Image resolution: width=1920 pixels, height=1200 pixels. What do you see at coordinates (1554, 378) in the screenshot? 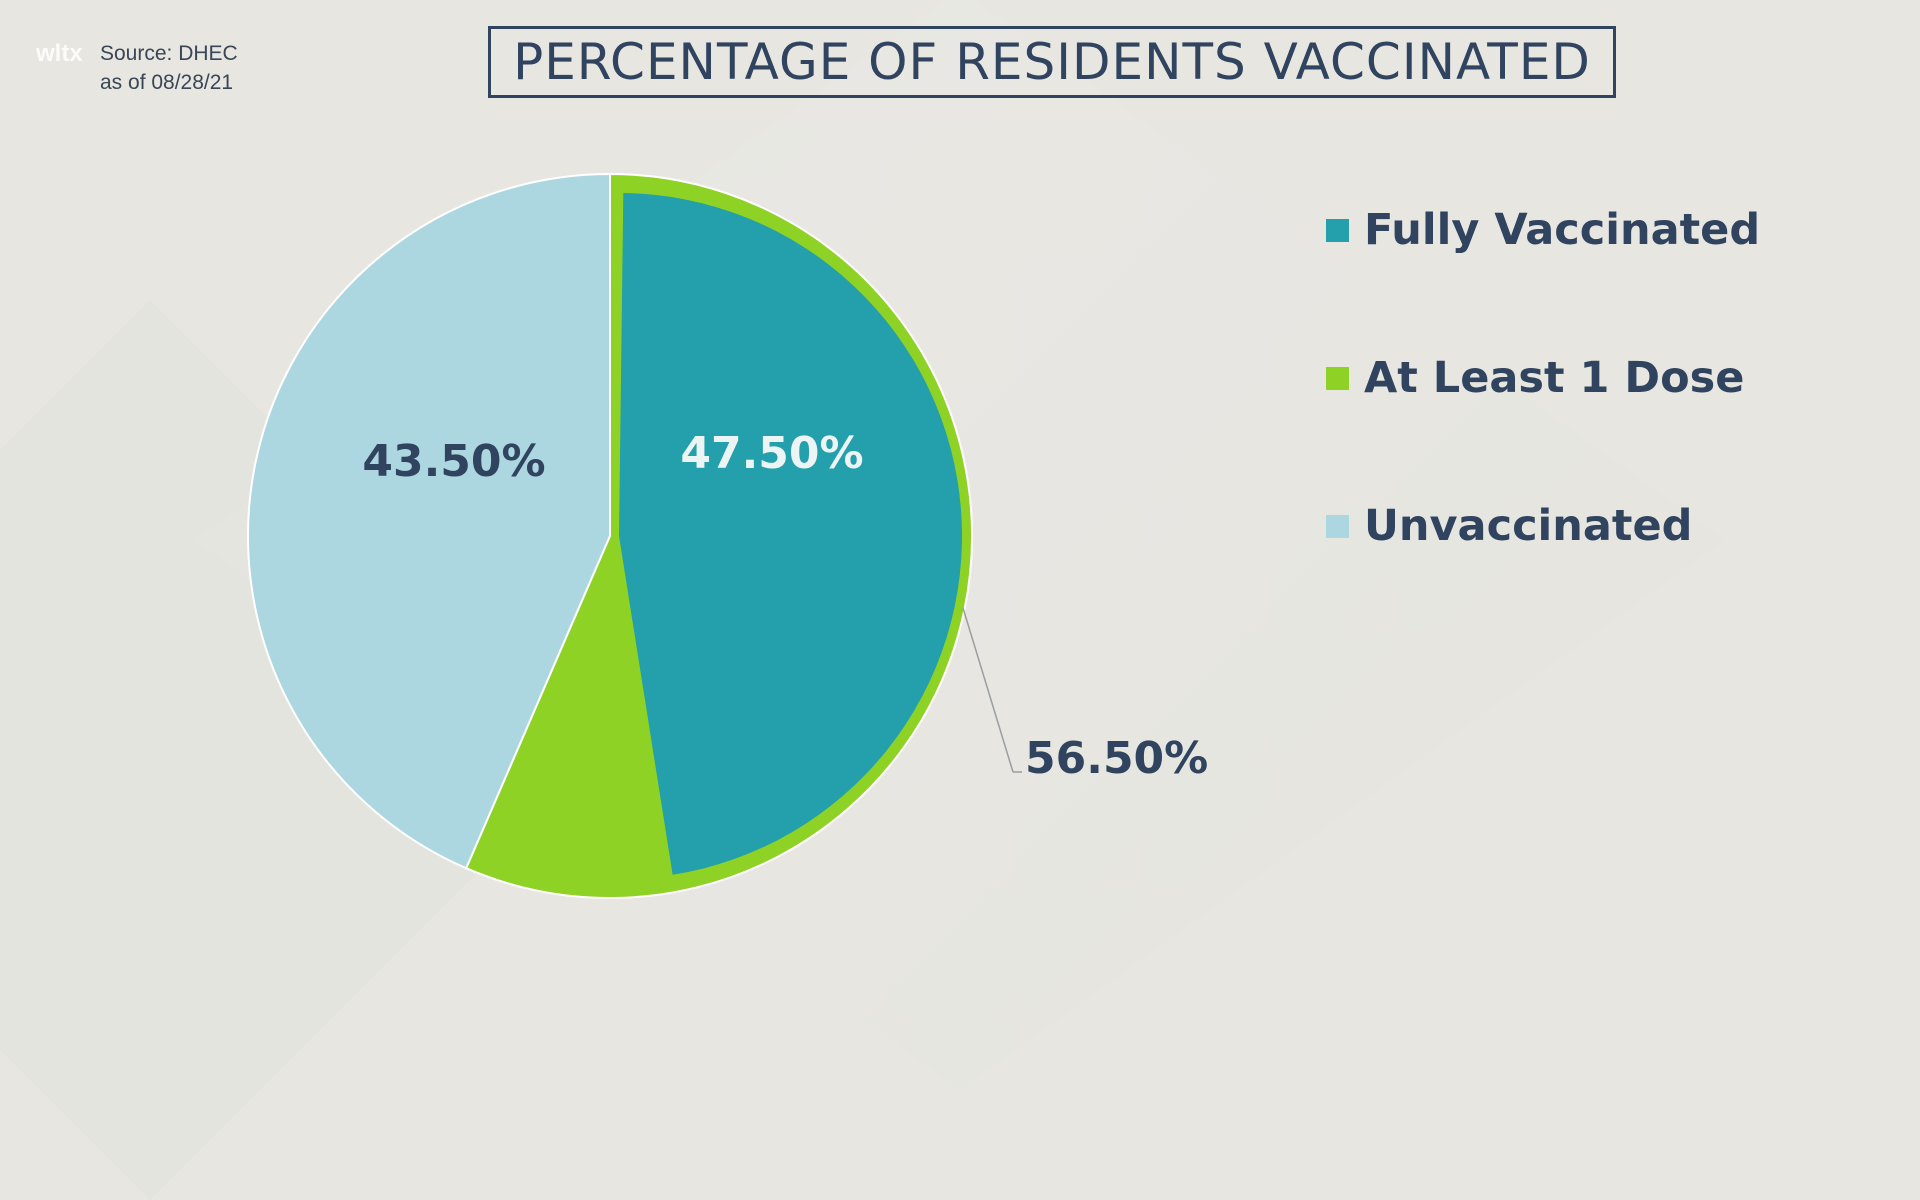
I see `legend-label: At Least 1 Dose` at bounding box center [1554, 378].